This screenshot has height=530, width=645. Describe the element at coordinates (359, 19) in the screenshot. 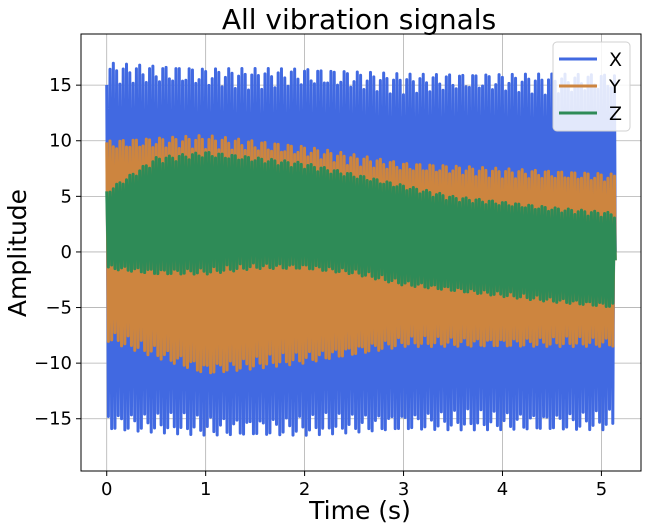

I see `chart-title: All vibration signals` at that location.